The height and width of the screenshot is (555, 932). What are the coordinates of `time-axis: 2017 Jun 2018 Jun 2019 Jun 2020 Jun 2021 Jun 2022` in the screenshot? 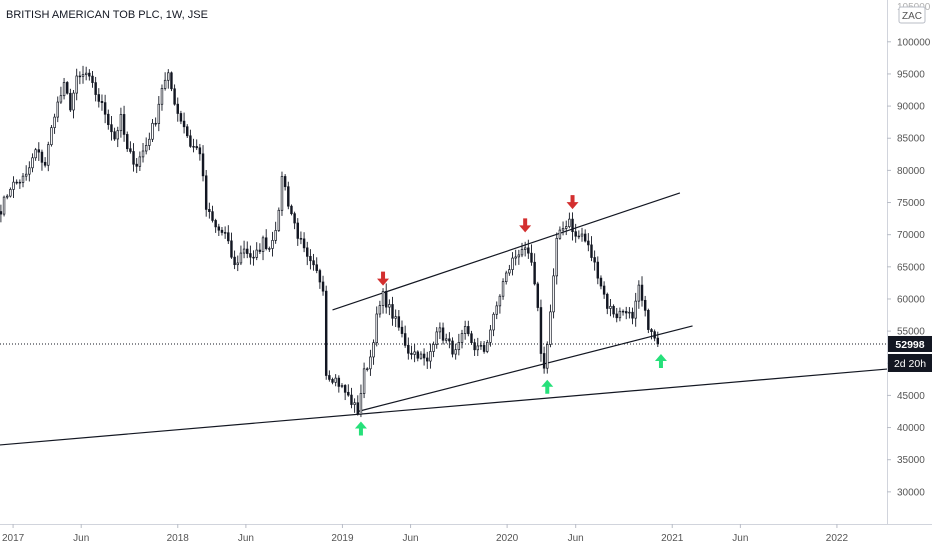 It's located at (425, 534).